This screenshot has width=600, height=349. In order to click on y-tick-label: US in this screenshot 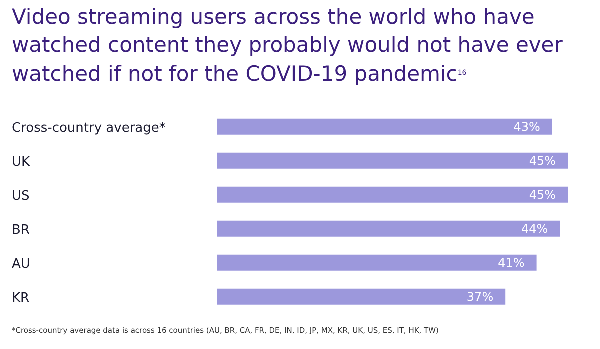, I will do `click(21, 196)`.